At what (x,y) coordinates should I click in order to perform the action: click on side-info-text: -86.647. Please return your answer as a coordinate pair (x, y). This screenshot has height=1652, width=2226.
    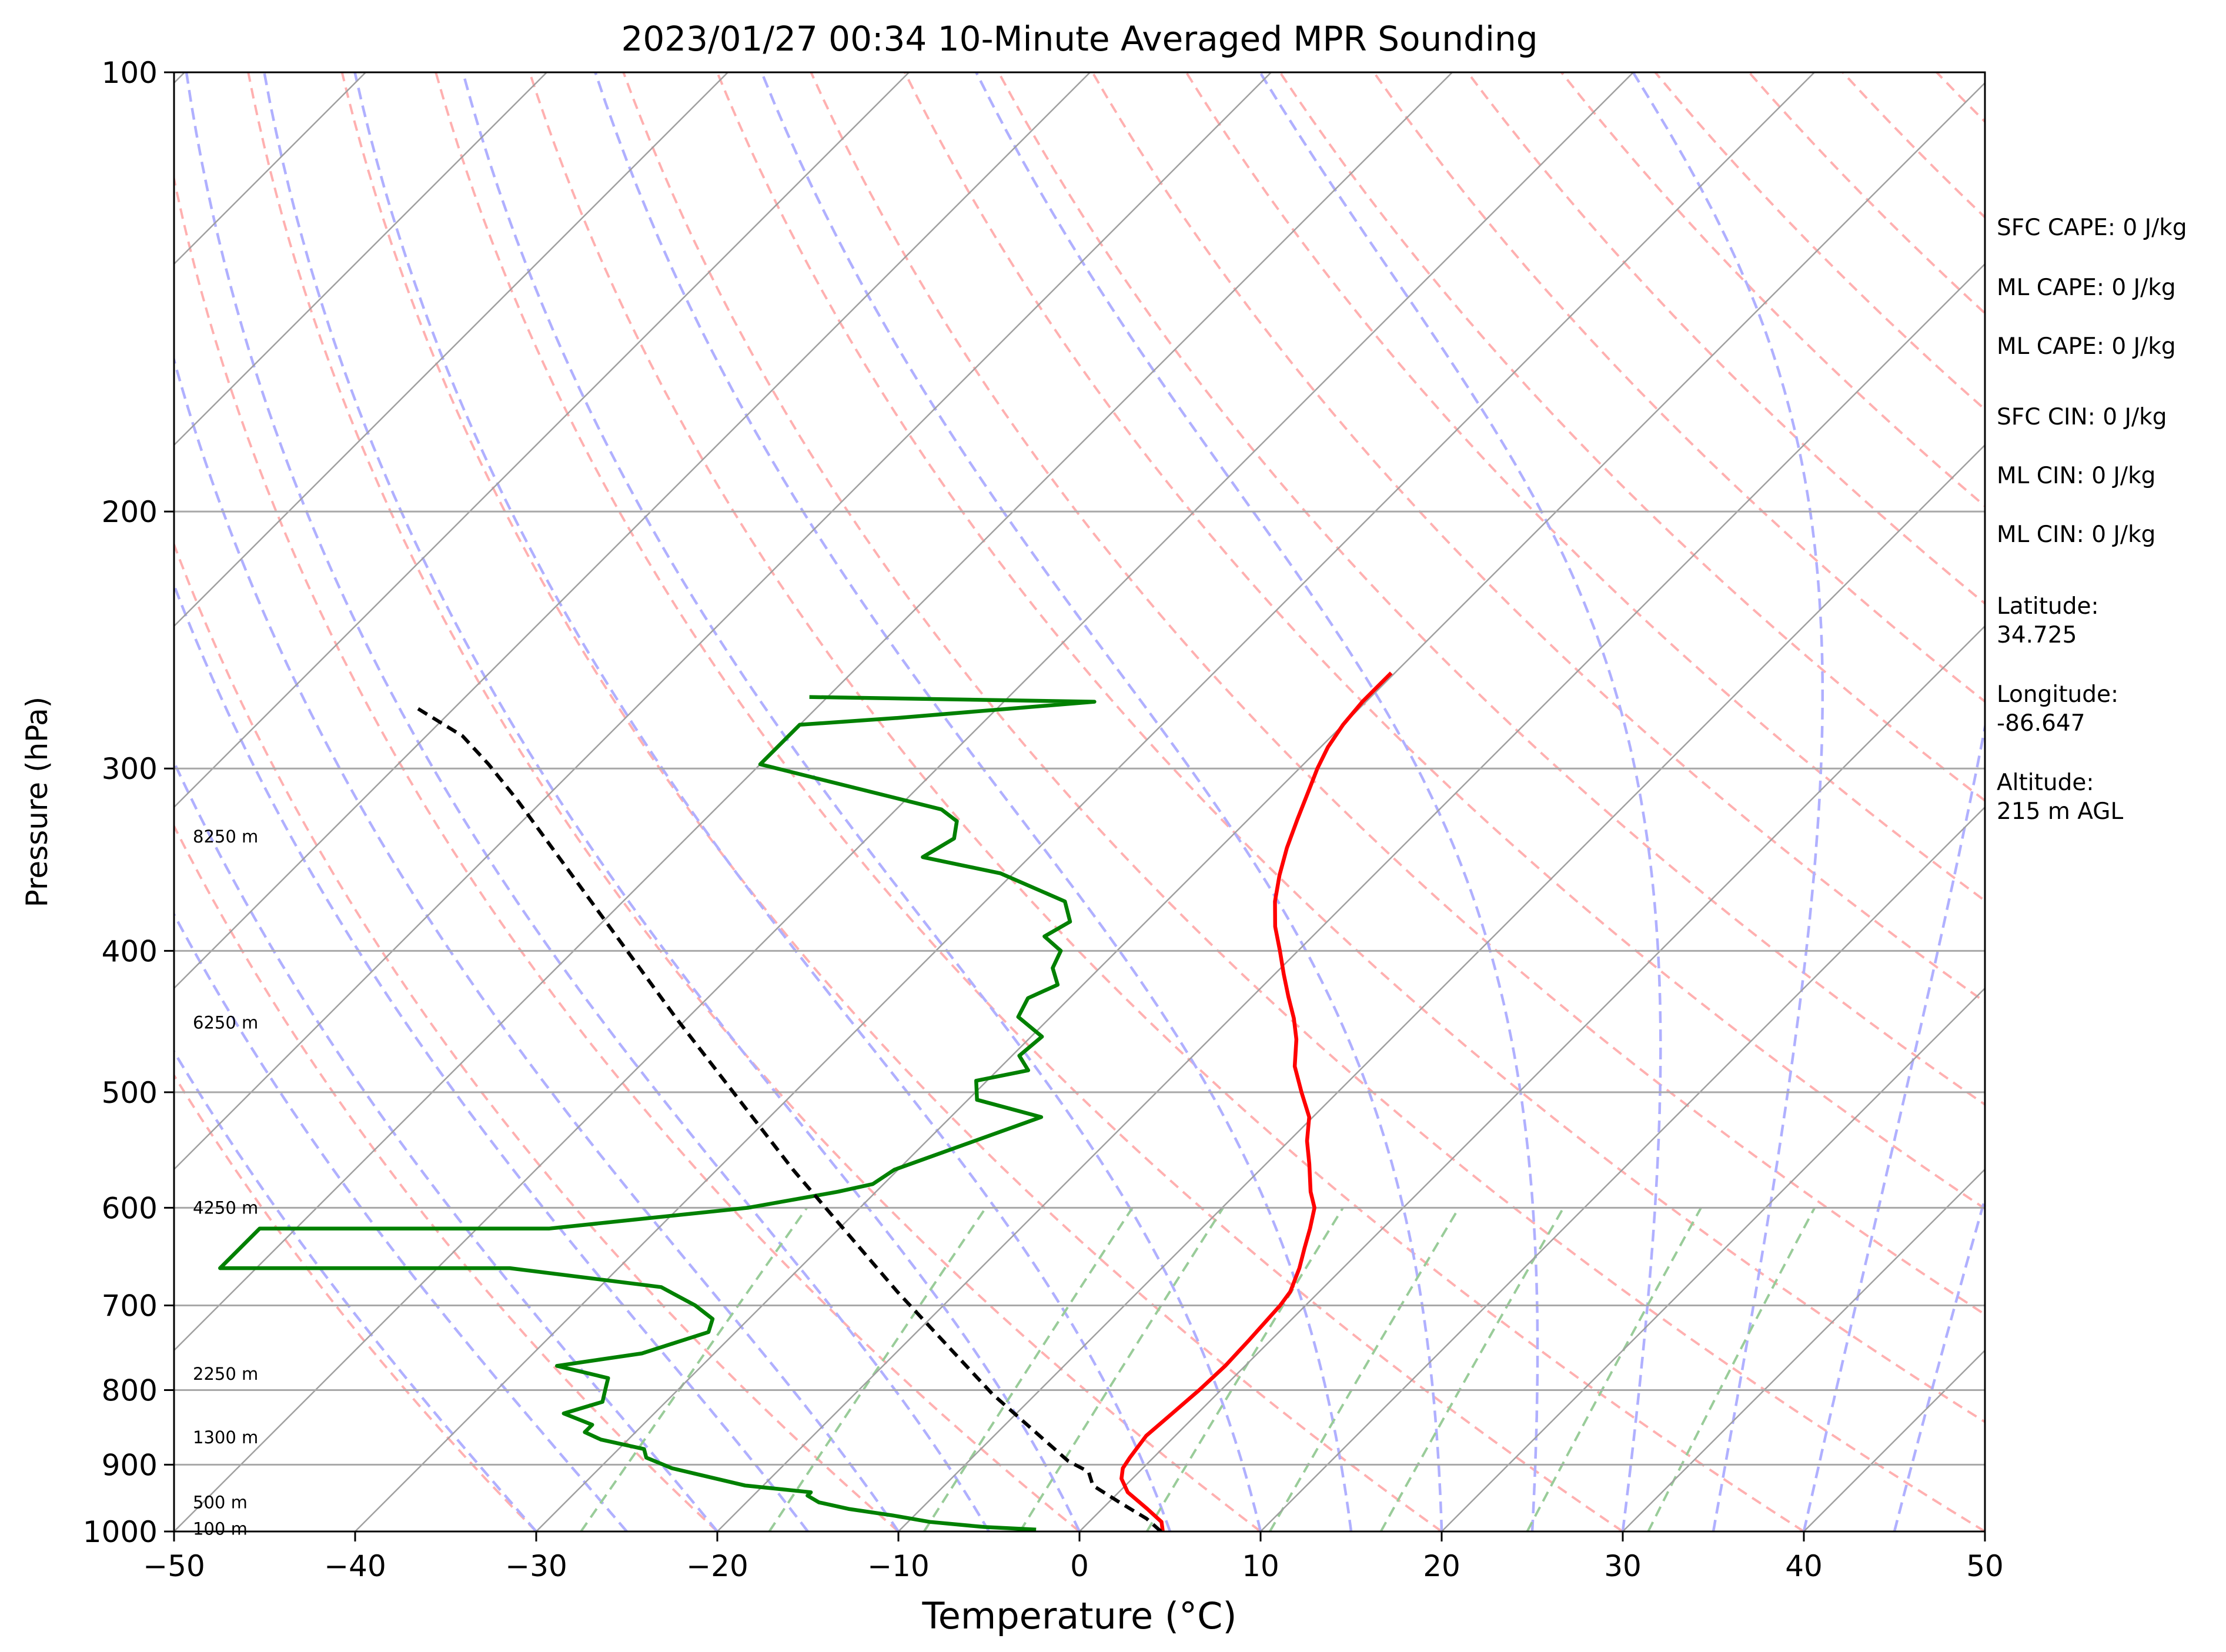
    Looking at the image, I should click on (2041, 724).